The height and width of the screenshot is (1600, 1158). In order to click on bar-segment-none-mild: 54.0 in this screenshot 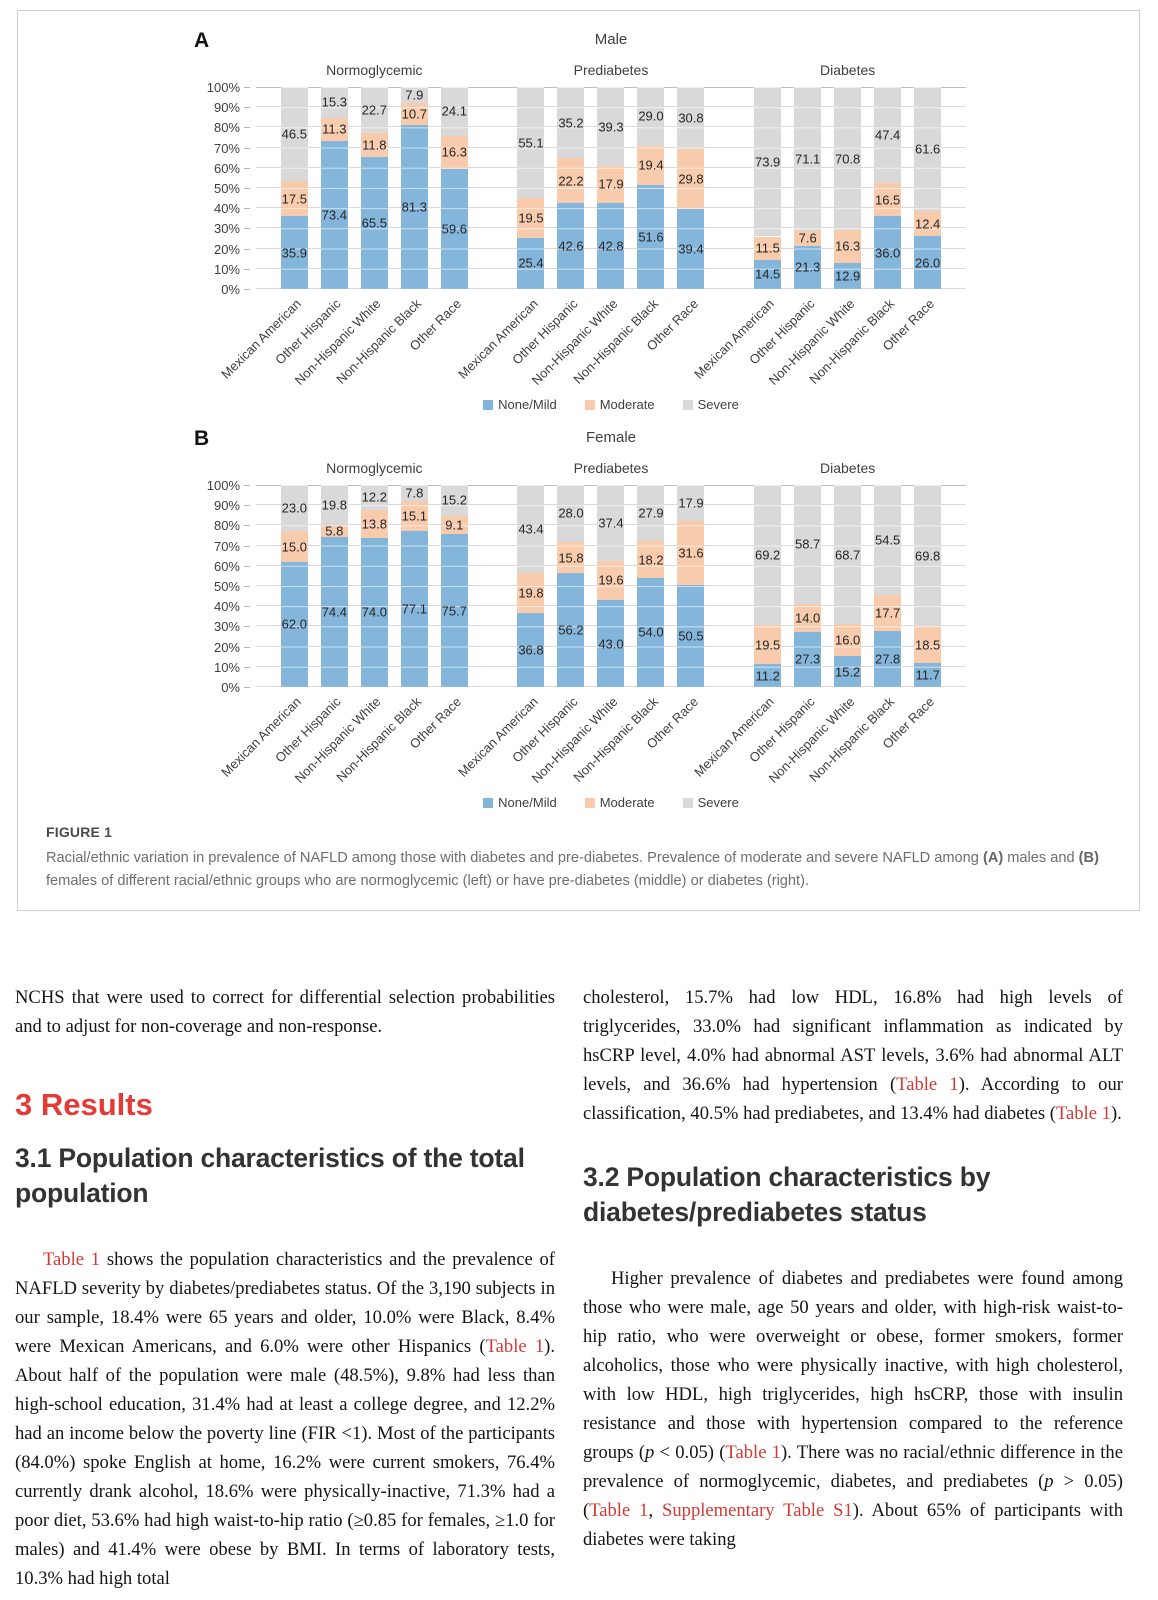, I will do `click(651, 632)`.